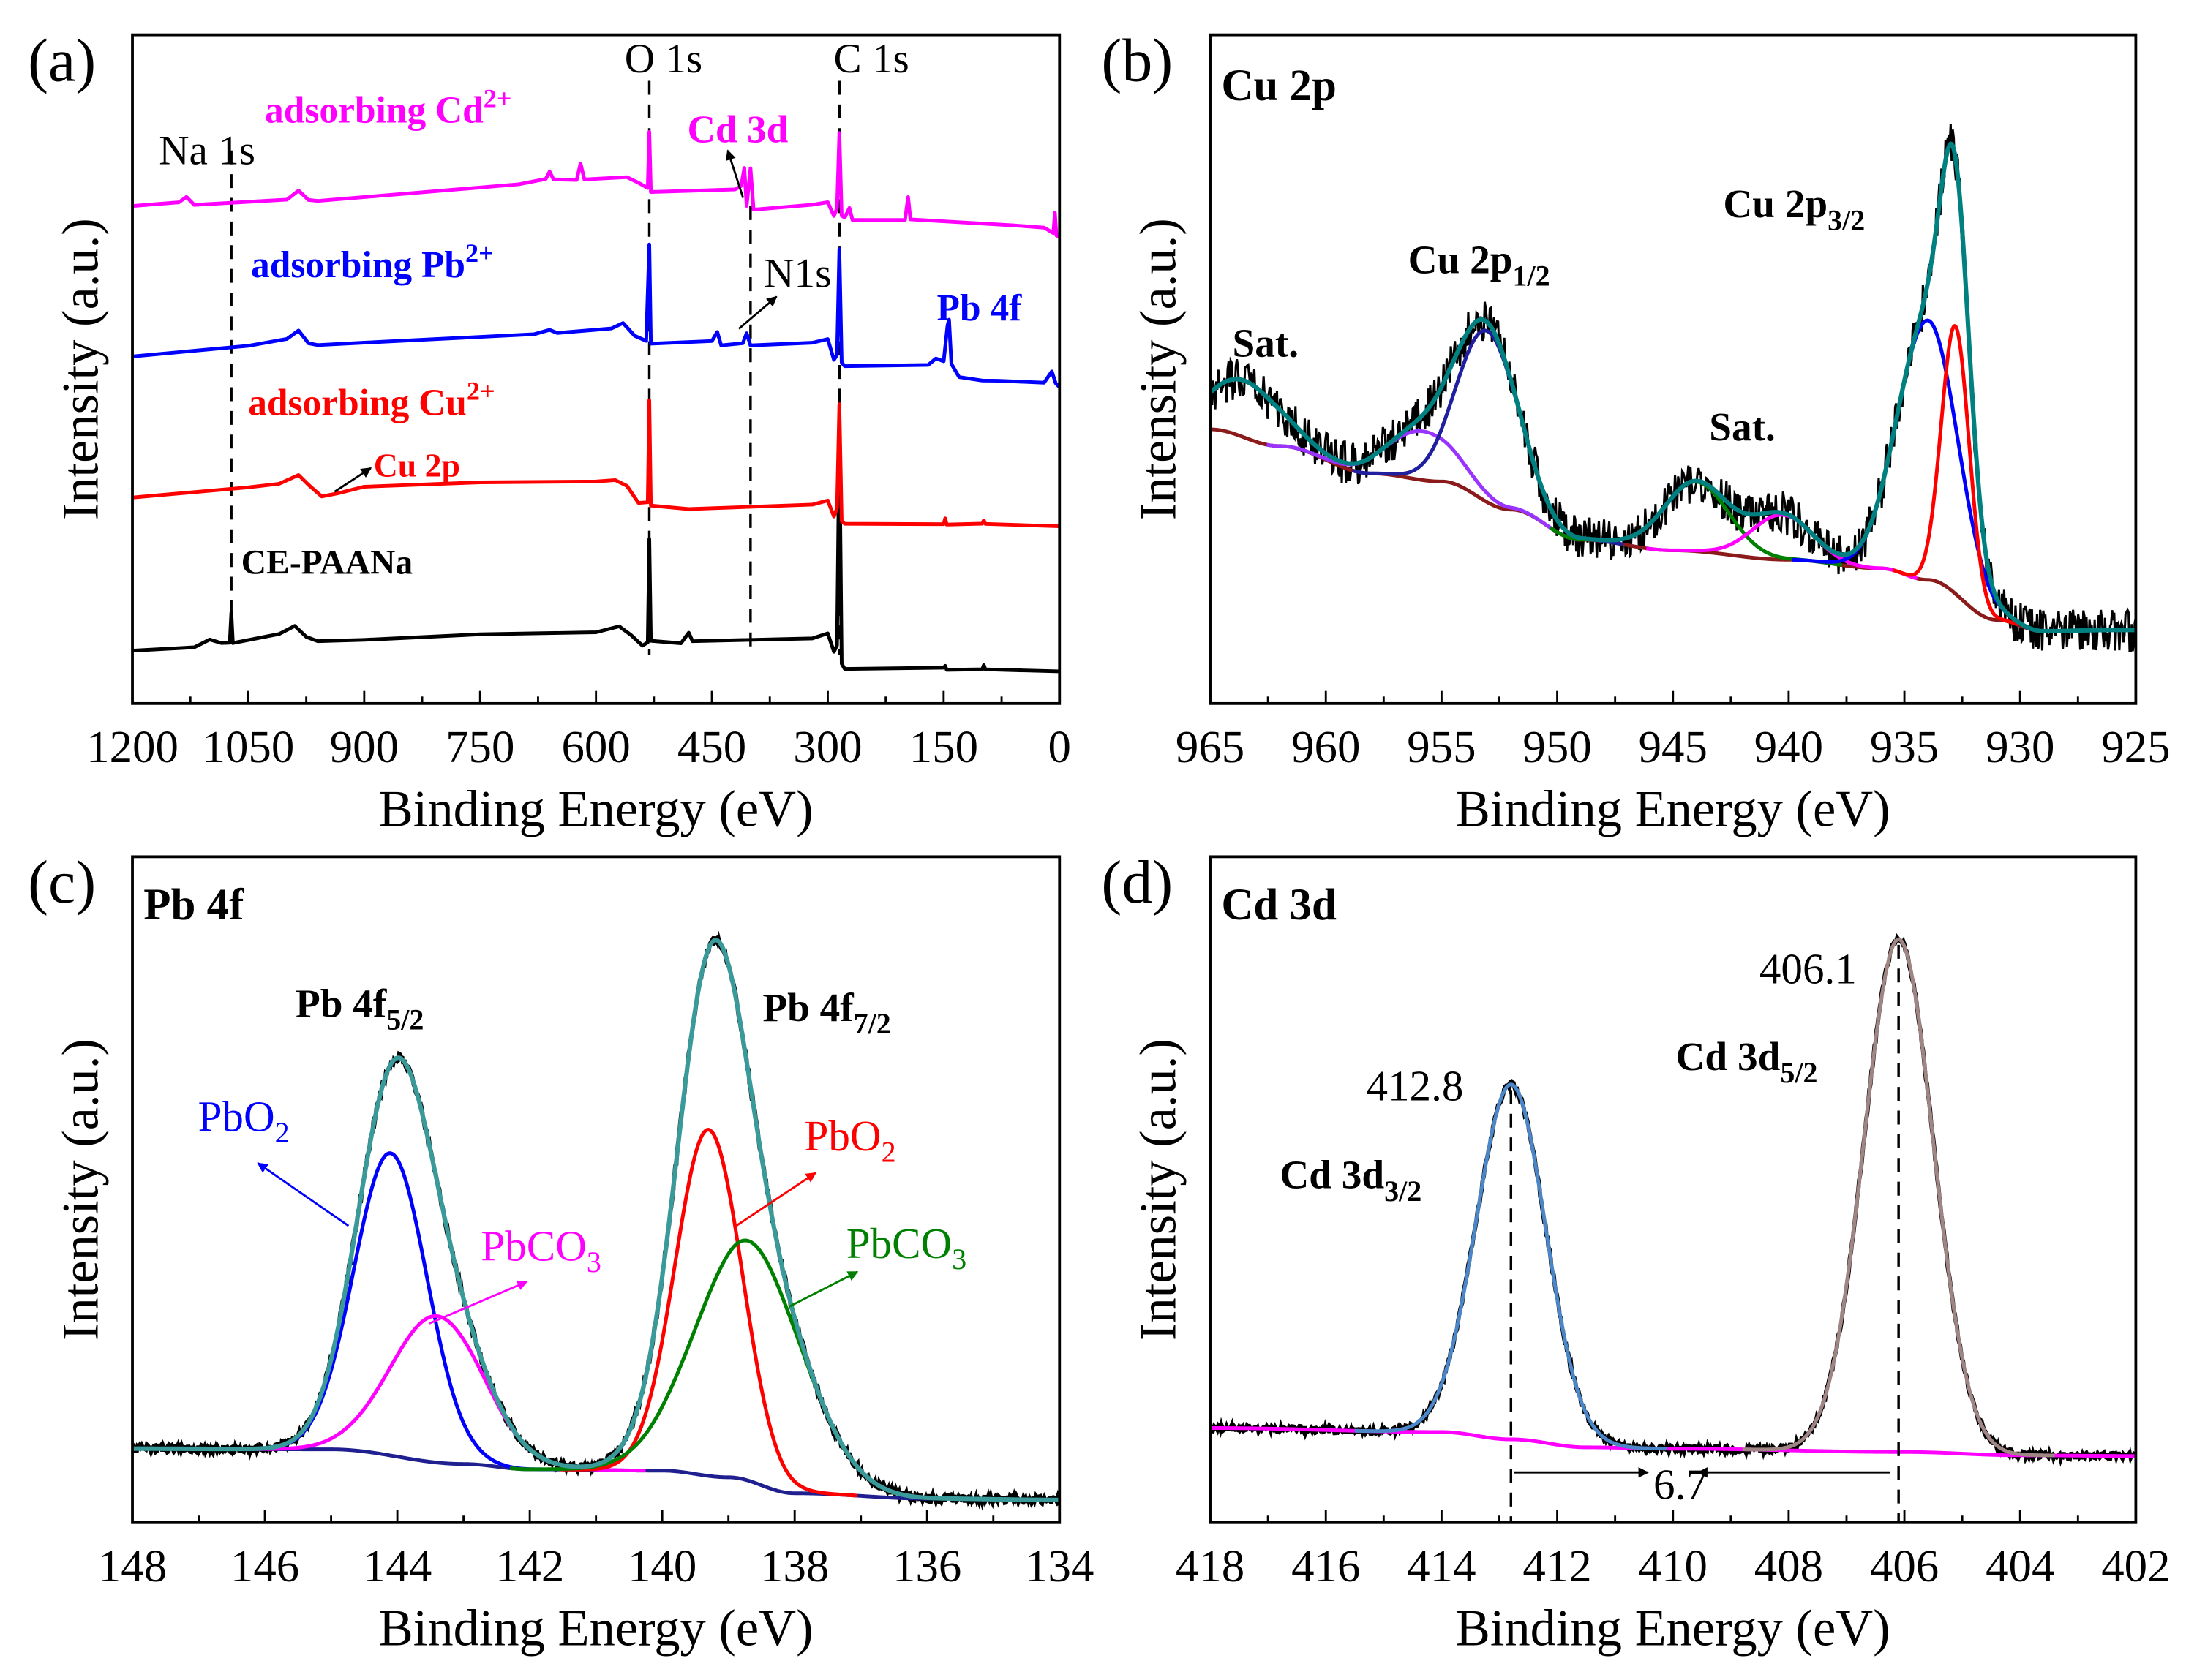 The height and width of the screenshot is (1680, 2186). I want to click on label-cd3d52: Cd 3d5/2, so click(1747, 1061).